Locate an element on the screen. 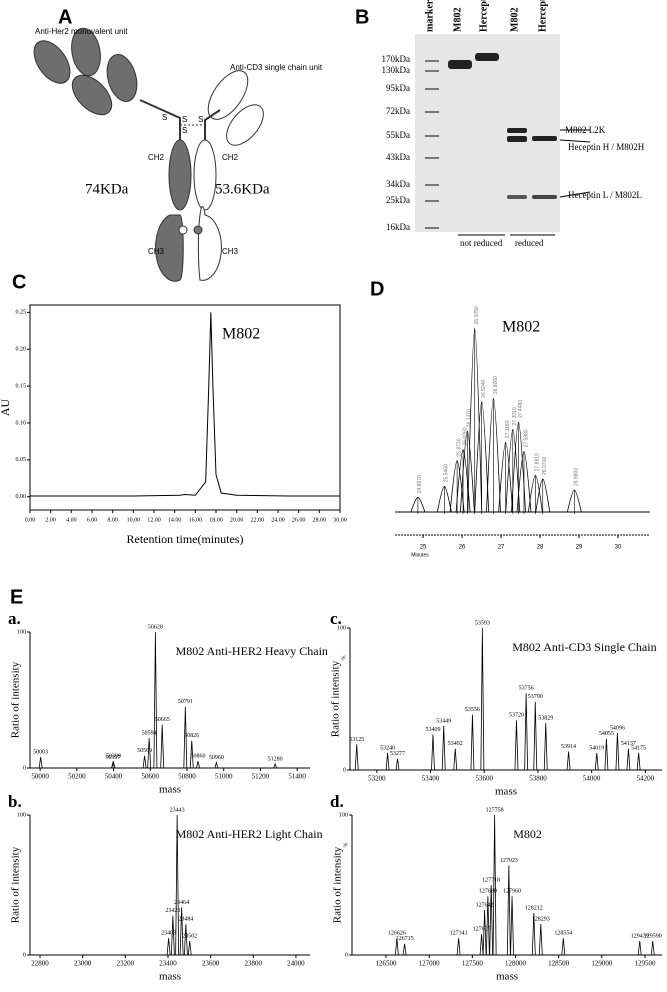  peak-label: 126715 is located at coordinates (405, 939).